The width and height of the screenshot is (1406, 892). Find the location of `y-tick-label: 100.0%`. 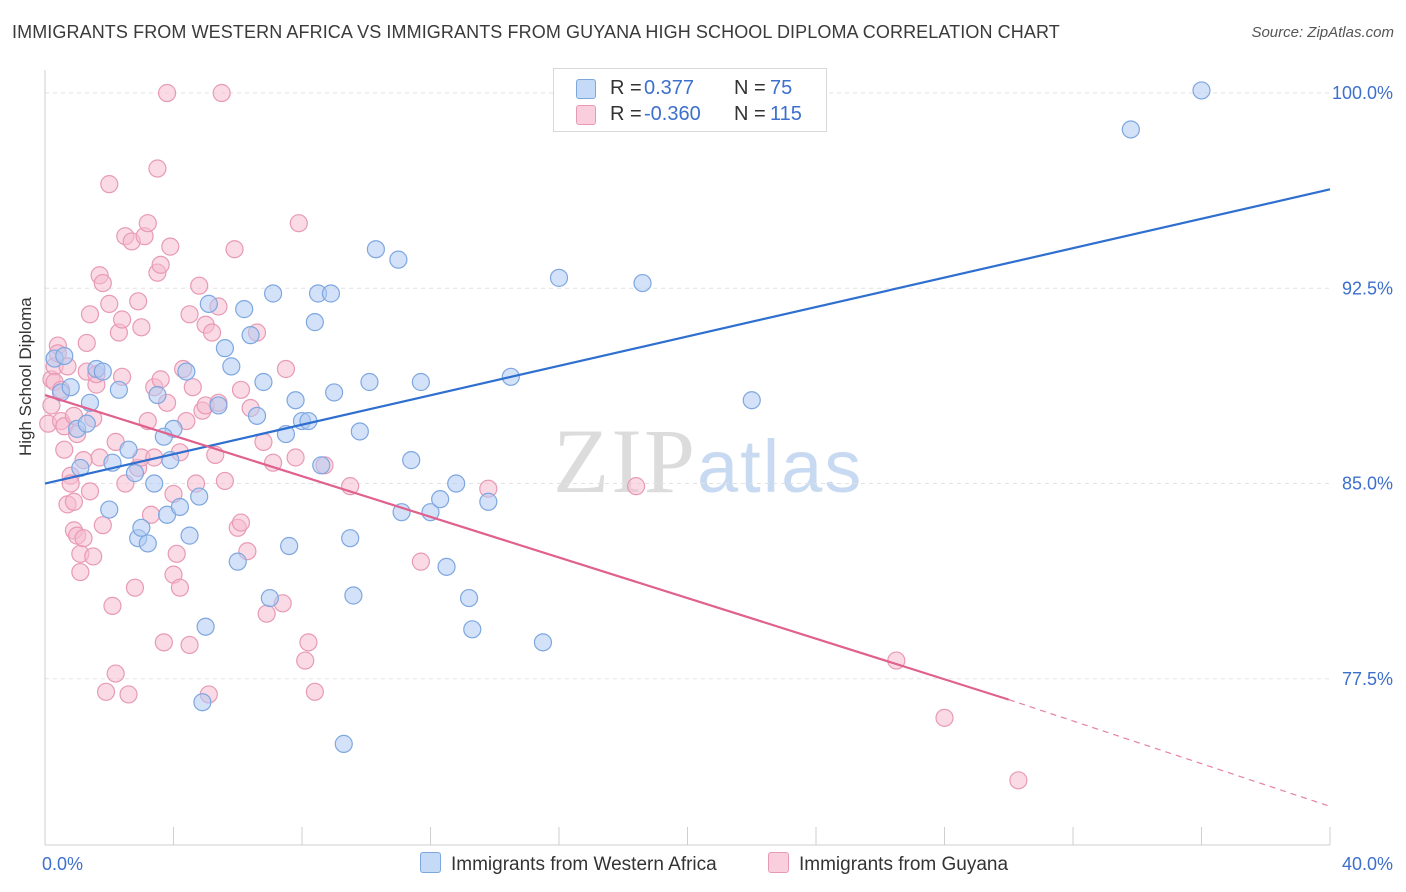

y-tick-label: 100.0% is located at coordinates (1362, 93).